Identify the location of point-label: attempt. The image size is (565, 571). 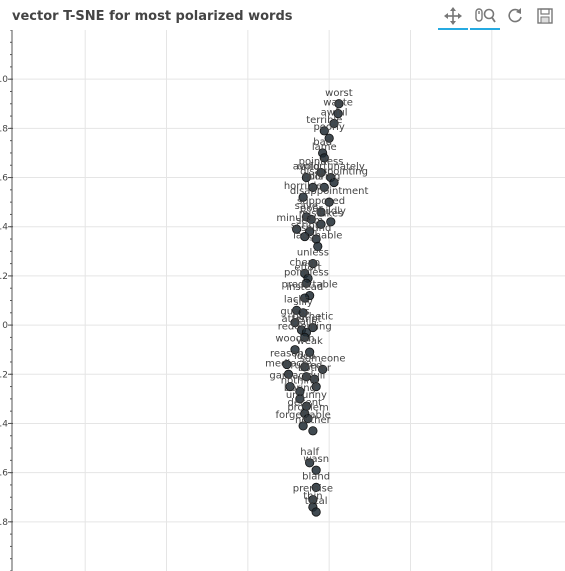
(301, 319).